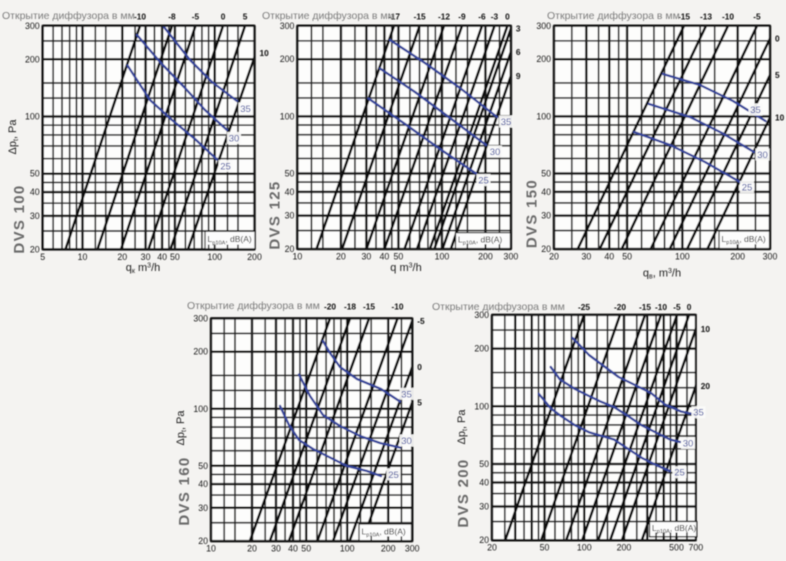  I want to click on svg-text: q m3/h, so click(405, 268).